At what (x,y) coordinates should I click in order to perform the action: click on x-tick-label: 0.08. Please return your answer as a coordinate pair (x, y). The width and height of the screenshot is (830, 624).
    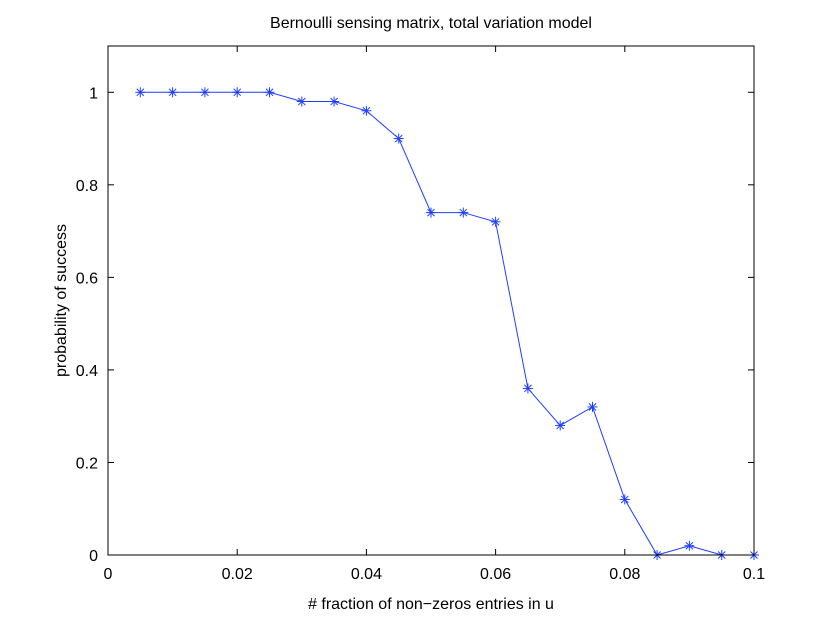
    Looking at the image, I should click on (624, 574).